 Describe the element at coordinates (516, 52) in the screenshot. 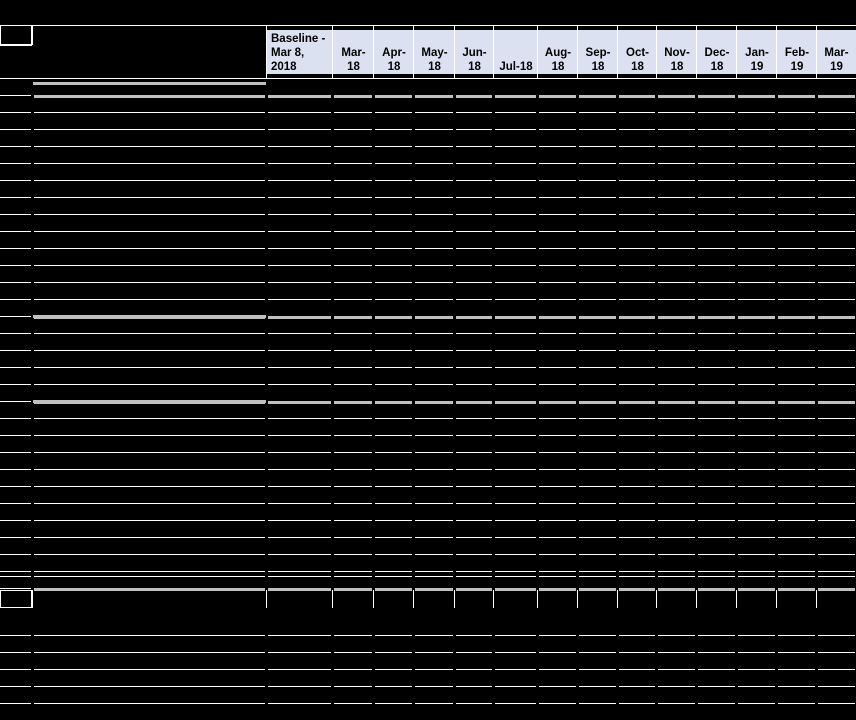

I see `timescale-header-jul-18: Jul-18` at that location.